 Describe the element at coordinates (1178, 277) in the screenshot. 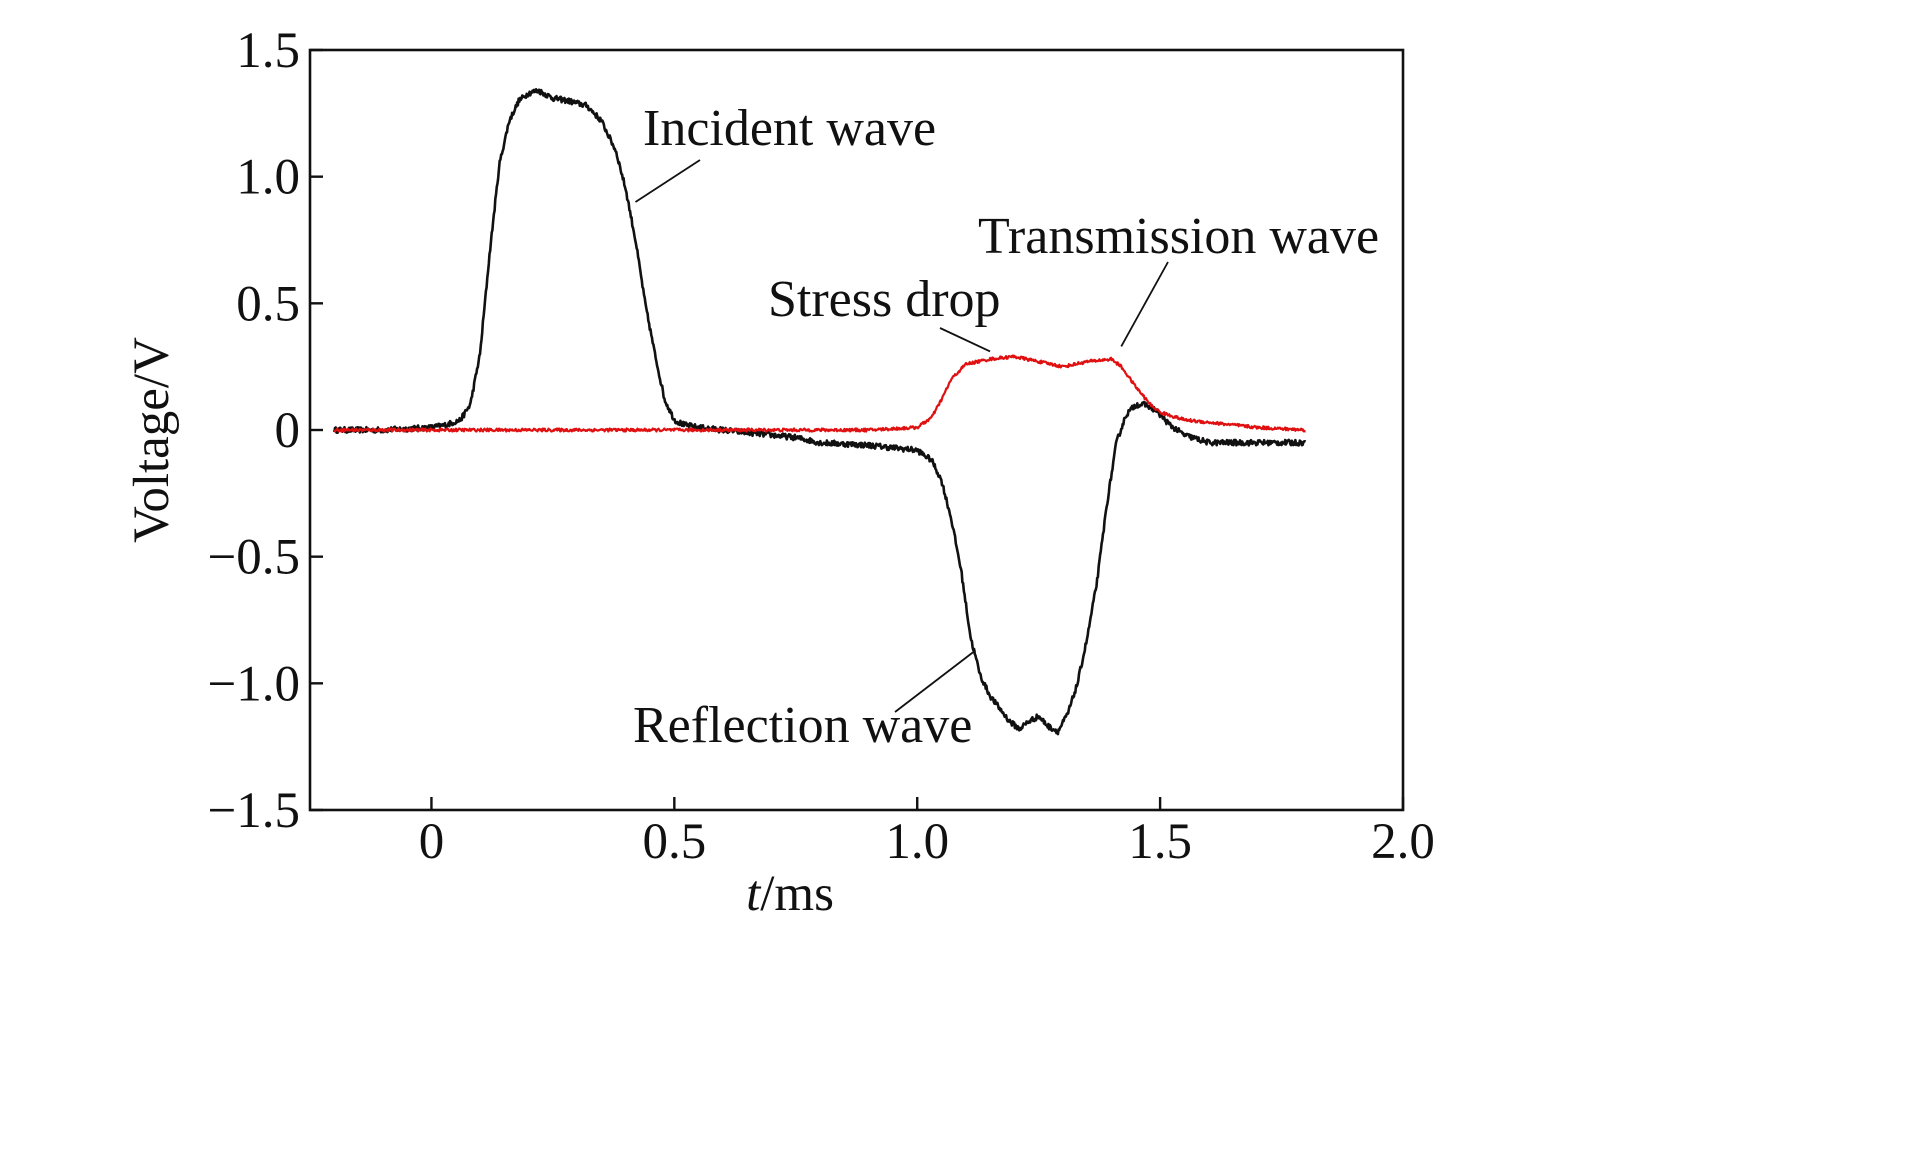

I see `annotation-transmission-wave: Transmission wave` at that location.